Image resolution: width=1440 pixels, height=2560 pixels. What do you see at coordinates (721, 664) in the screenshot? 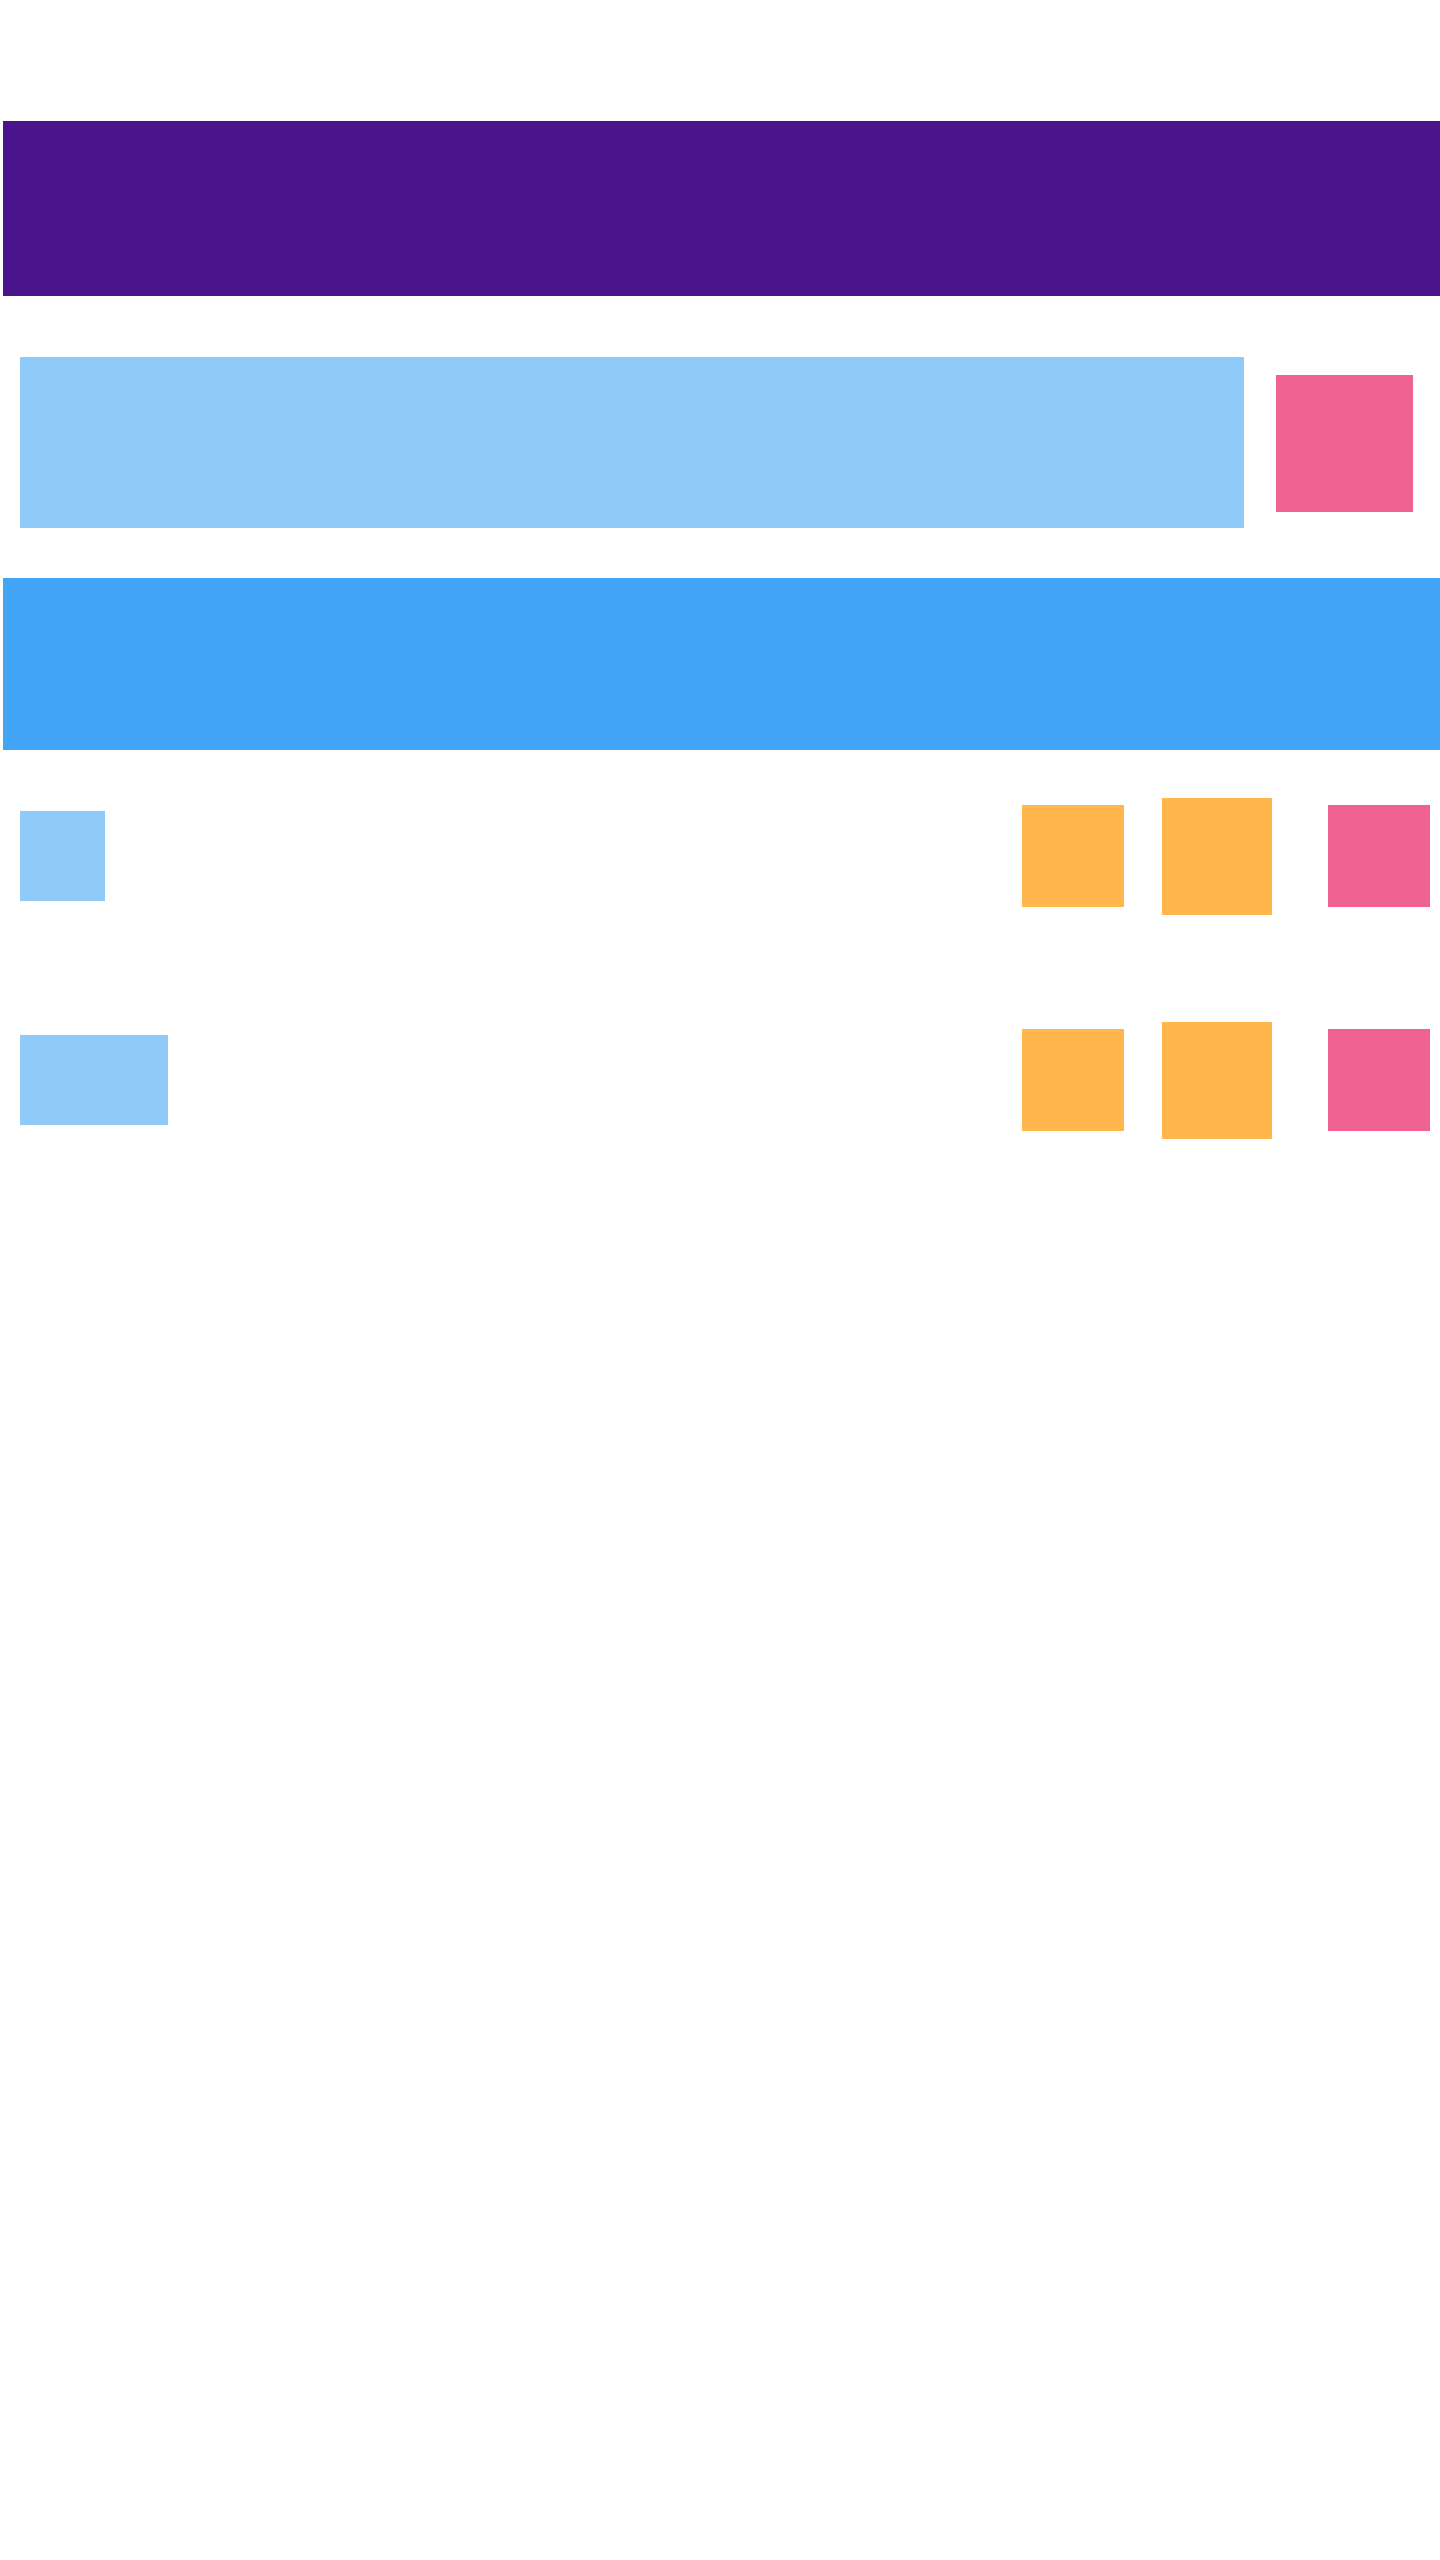
I see `banner` at bounding box center [721, 664].